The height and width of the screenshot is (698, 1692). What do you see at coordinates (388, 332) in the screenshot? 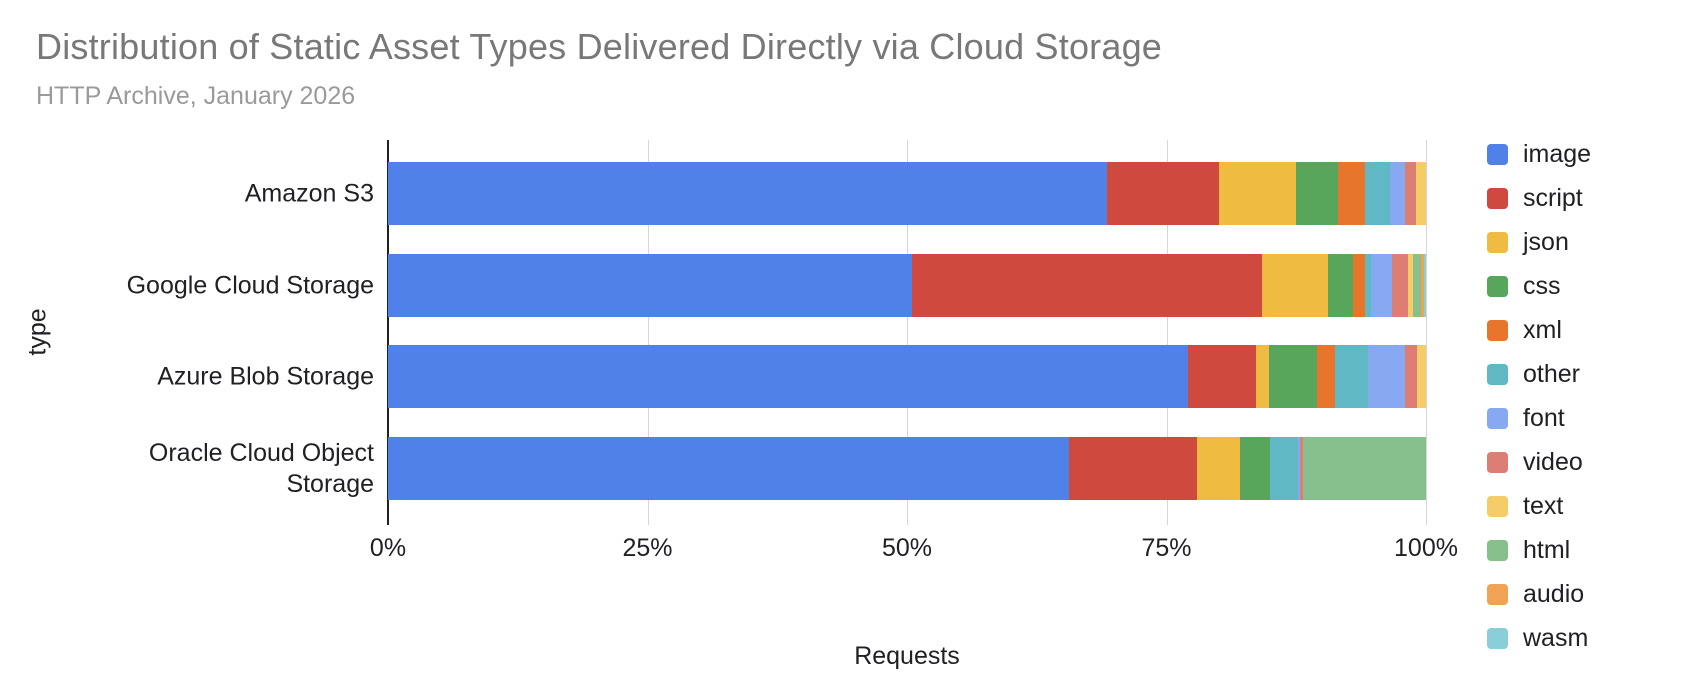
I see `y-axis-line` at bounding box center [388, 332].